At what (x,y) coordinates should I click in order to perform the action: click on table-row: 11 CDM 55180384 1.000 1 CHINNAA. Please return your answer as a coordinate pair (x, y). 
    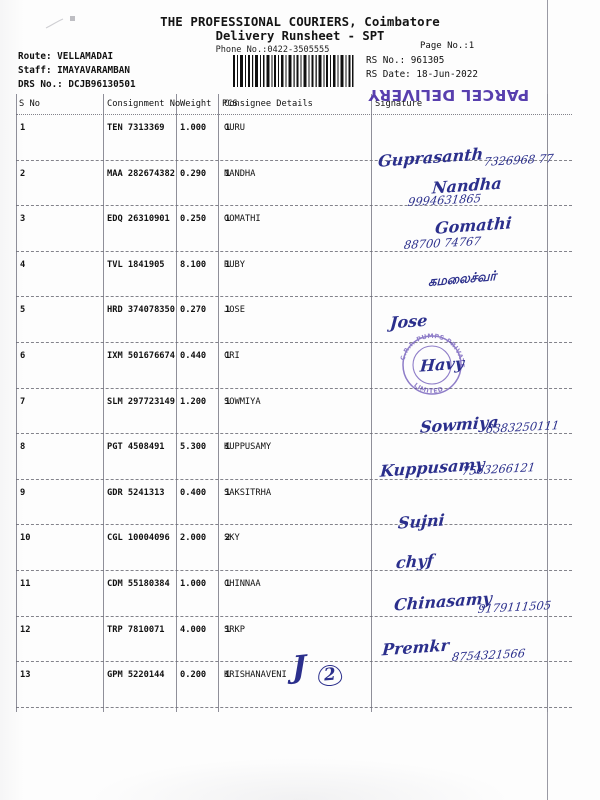
    Looking at the image, I should click on (294, 588).